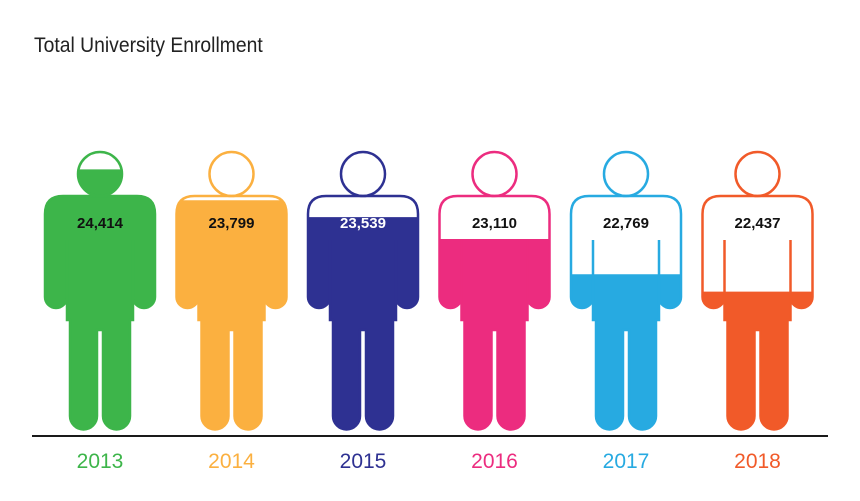 This screenshot has width=860, height=501. I want to click on figure-2016, so click(494, 290).